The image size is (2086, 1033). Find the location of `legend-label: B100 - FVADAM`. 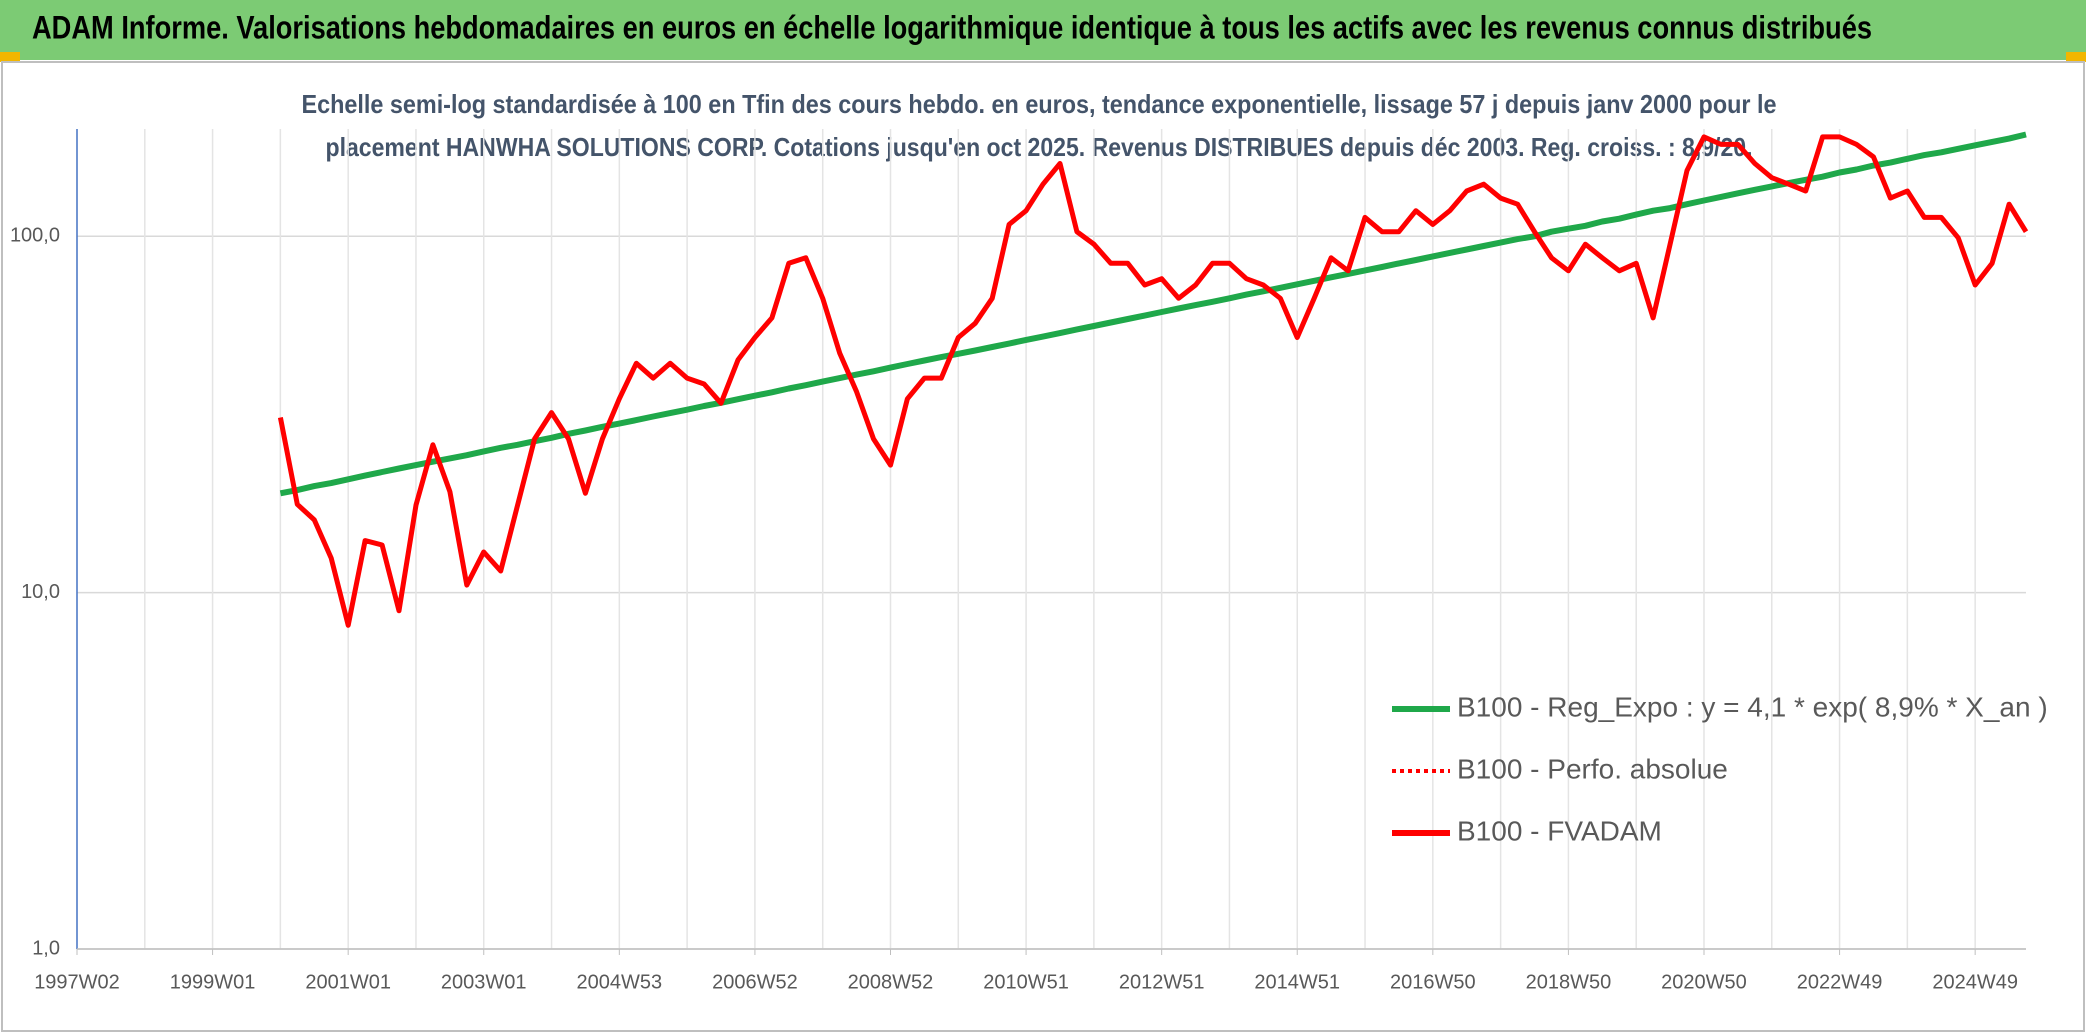

legend-label: B100 - FVADAM is located at coordinates (1559, 830).